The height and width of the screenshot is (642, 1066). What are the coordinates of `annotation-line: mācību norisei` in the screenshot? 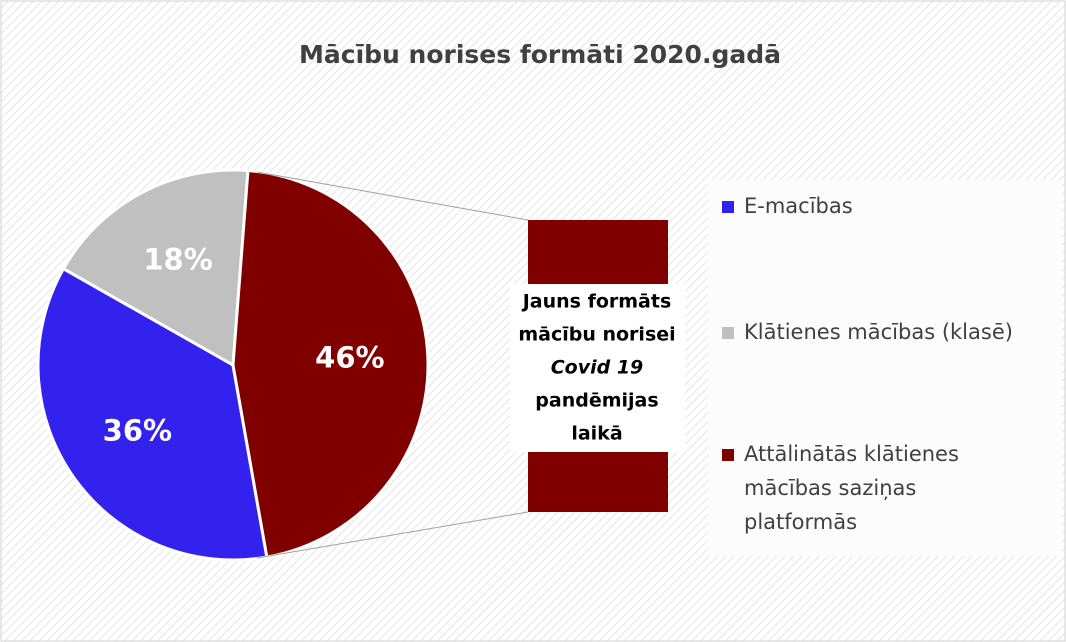 It's located at (596, 335).